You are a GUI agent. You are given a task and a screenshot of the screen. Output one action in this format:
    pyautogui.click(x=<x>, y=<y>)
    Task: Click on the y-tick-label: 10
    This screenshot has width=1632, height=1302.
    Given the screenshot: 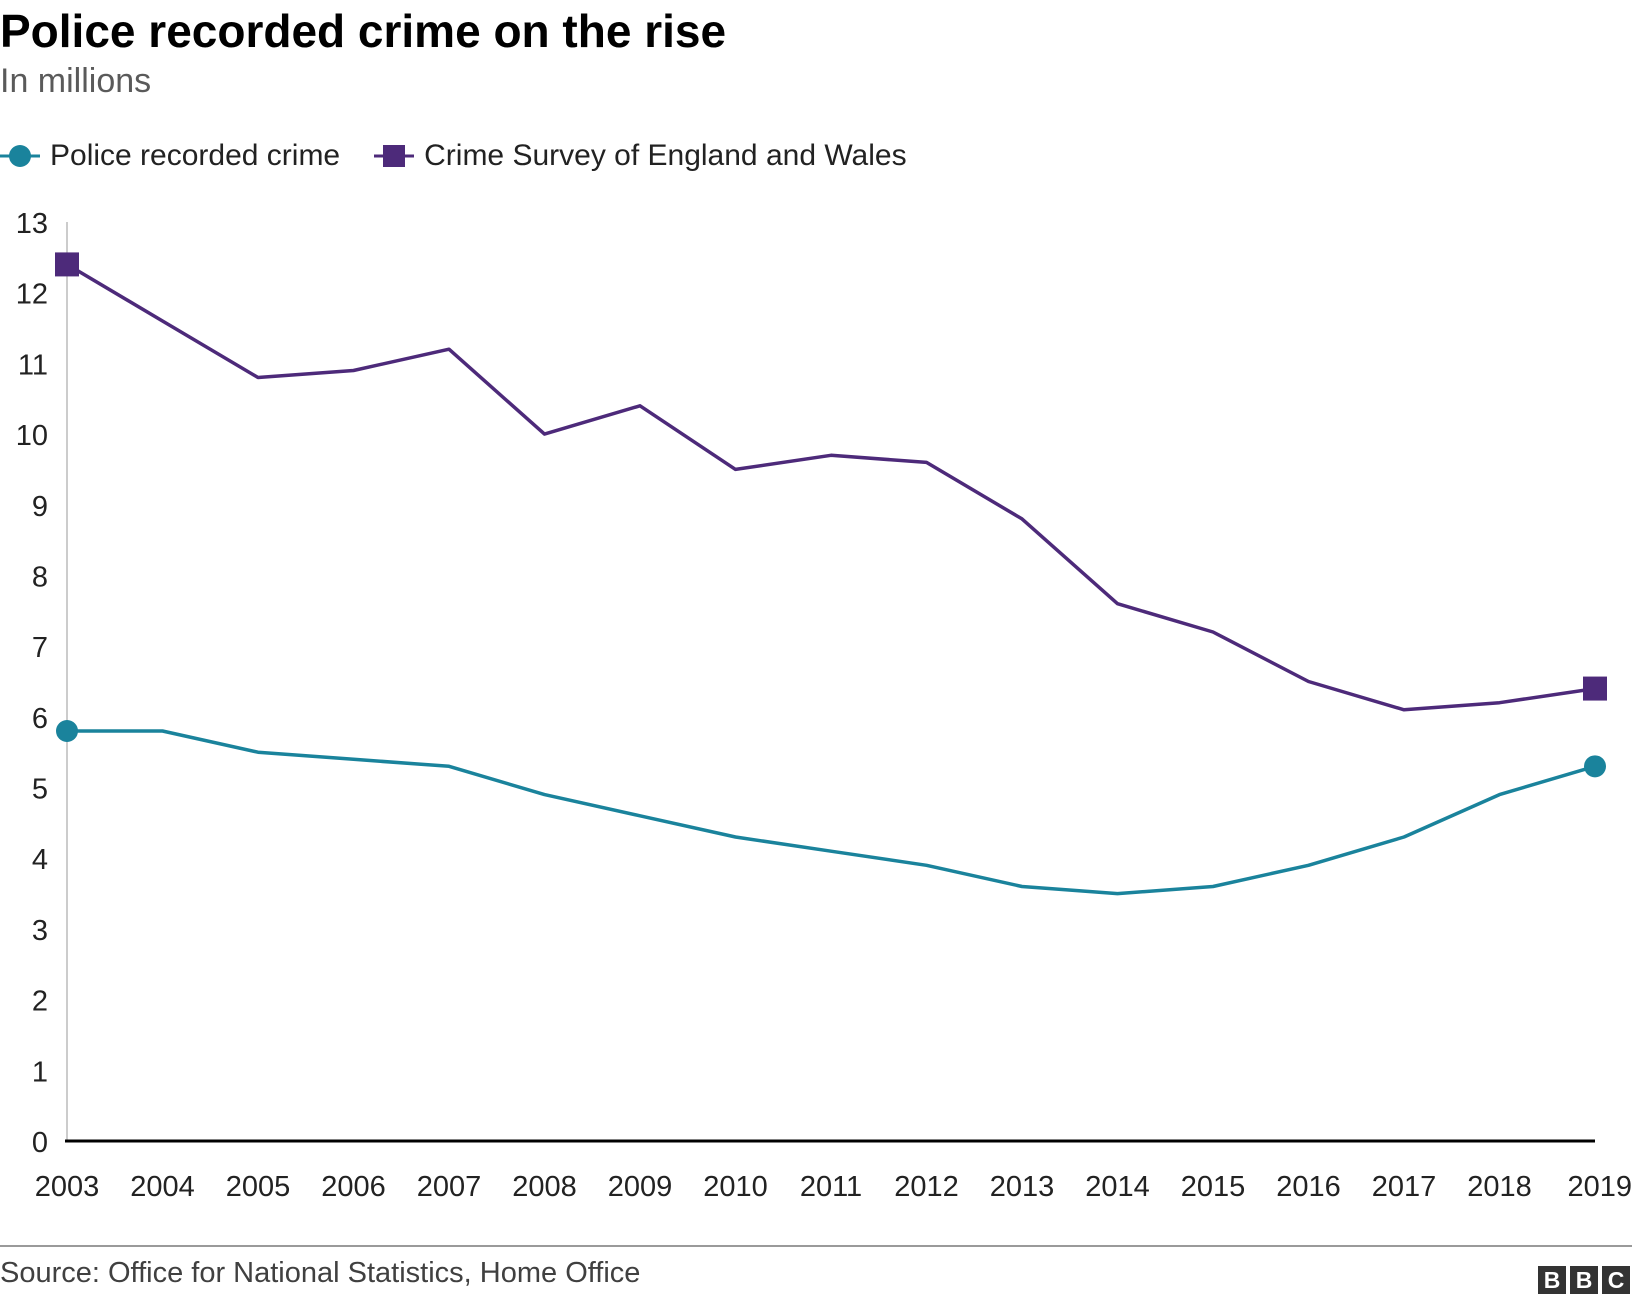 What is the action you would take?
    pyautogui.click(x=32, y=436)
    